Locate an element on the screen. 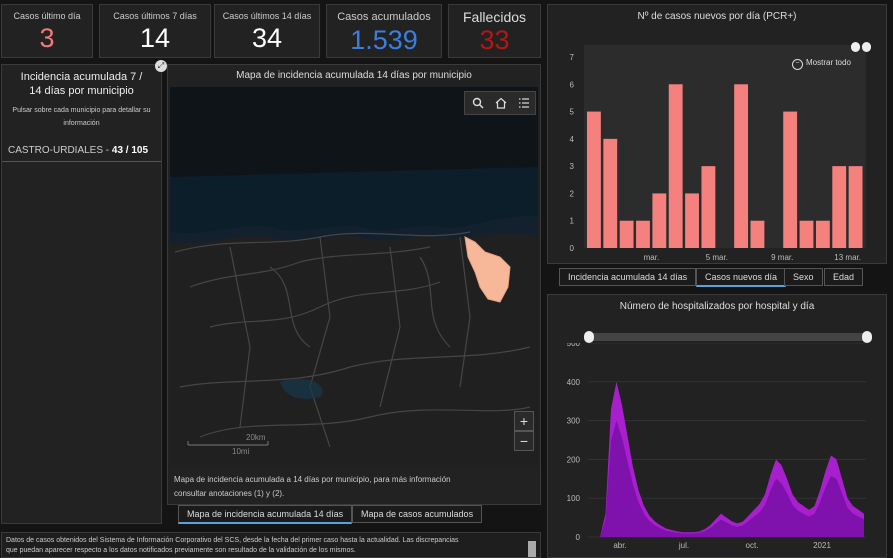 This screenshot has width=893, height=558. x-tick-label: 13 mar. is located at coordinates (847, 257).